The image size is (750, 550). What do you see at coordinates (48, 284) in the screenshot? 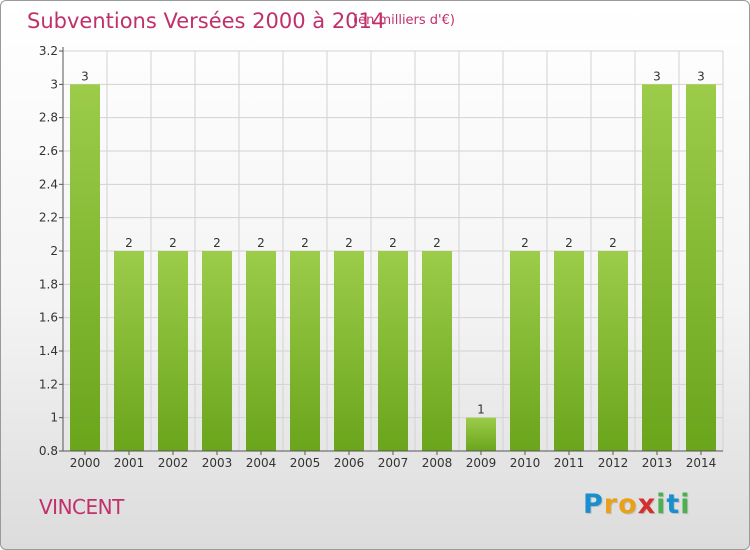
I see `y-tick-label: 1.8` at bounding box center [48, 284].